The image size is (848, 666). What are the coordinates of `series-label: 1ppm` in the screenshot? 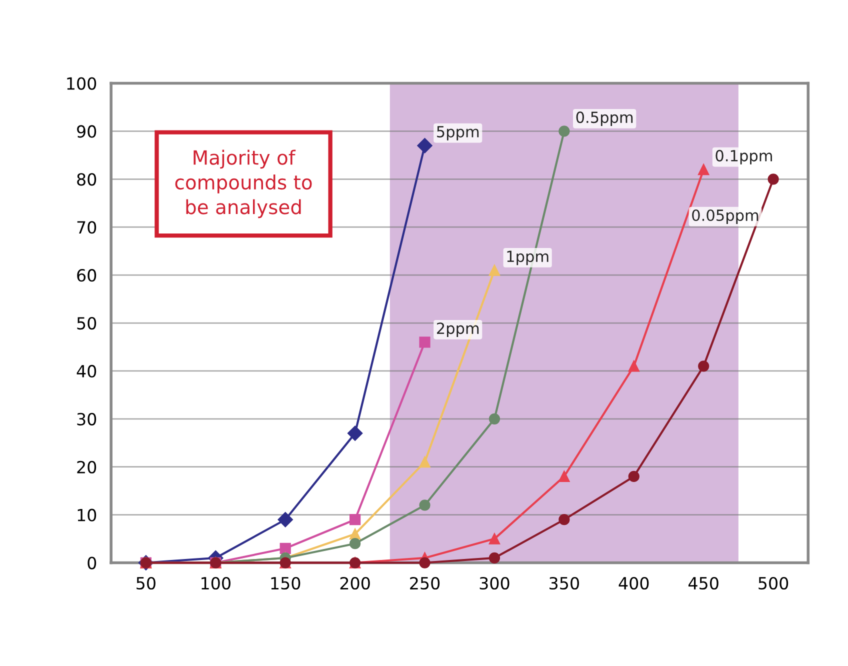 It's located at (527, 258).